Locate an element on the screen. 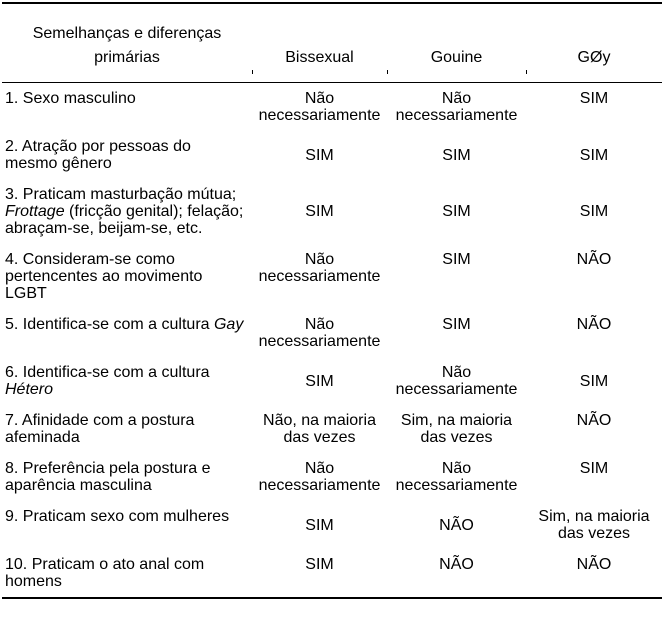 This screenshot has width=664, height=629. cell-gouine: Sim, na maioria das vezes is located at coordinates (456, 429).